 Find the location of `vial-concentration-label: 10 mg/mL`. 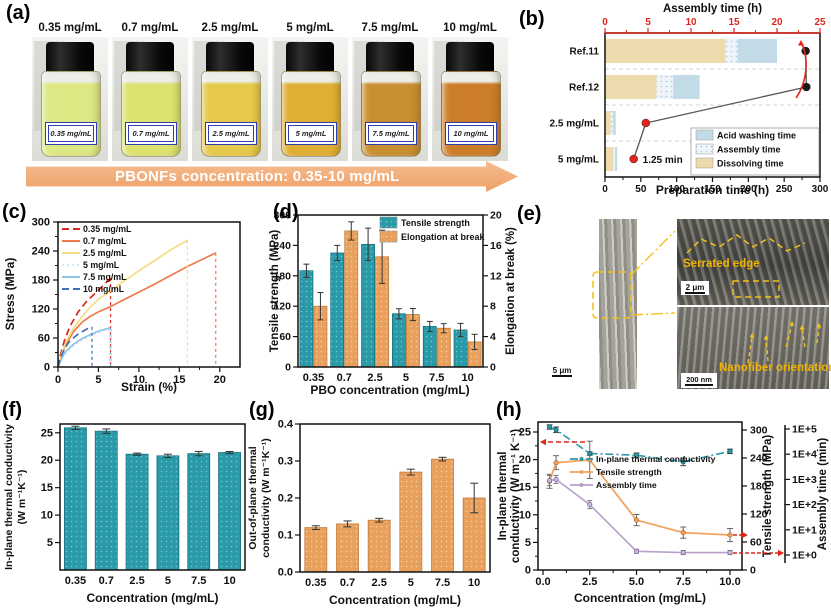

vial-concentration-label: 10 mg/mL is located at coordinates (470, 28).